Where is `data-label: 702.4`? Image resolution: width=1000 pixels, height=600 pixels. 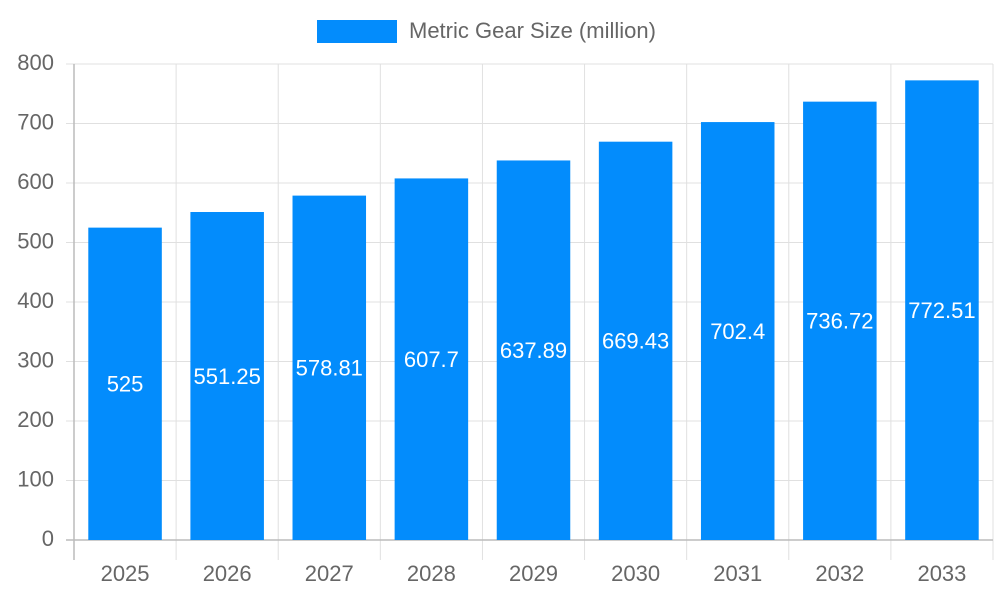 data-label: 702.4 is located at coordinates (737, 331).